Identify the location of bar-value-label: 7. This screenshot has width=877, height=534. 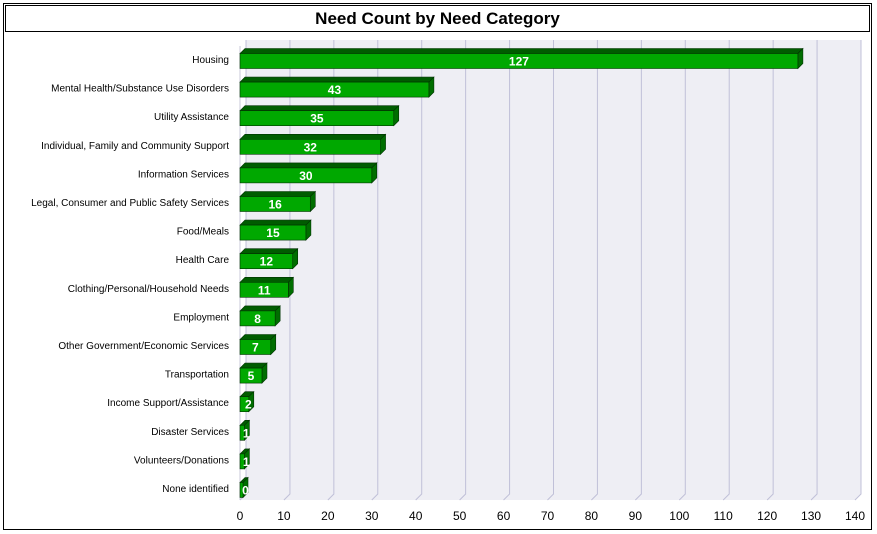
(255, 348).